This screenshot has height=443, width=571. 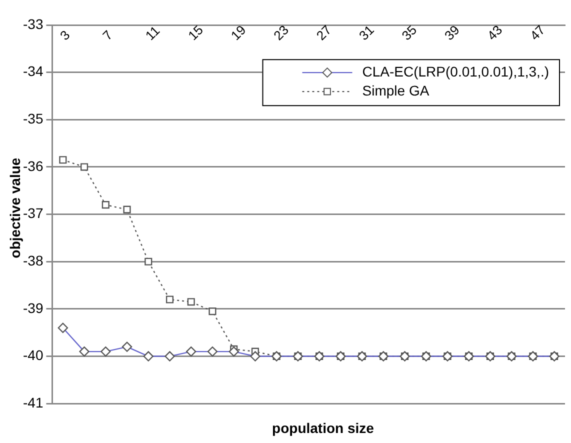 What do you see at coordinates (108, 35) in the screenshot?
I see `x-tick-label: 7` at bounding box center [108, 35].